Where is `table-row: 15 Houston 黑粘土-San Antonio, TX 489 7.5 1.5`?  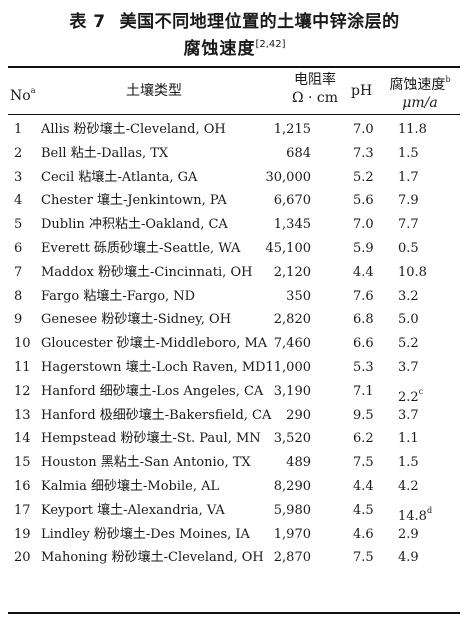 table-row: 15 Houston 黑粘土-San Antonio, TX 489 7.5 1.5 is located at coordinates (234, 462).